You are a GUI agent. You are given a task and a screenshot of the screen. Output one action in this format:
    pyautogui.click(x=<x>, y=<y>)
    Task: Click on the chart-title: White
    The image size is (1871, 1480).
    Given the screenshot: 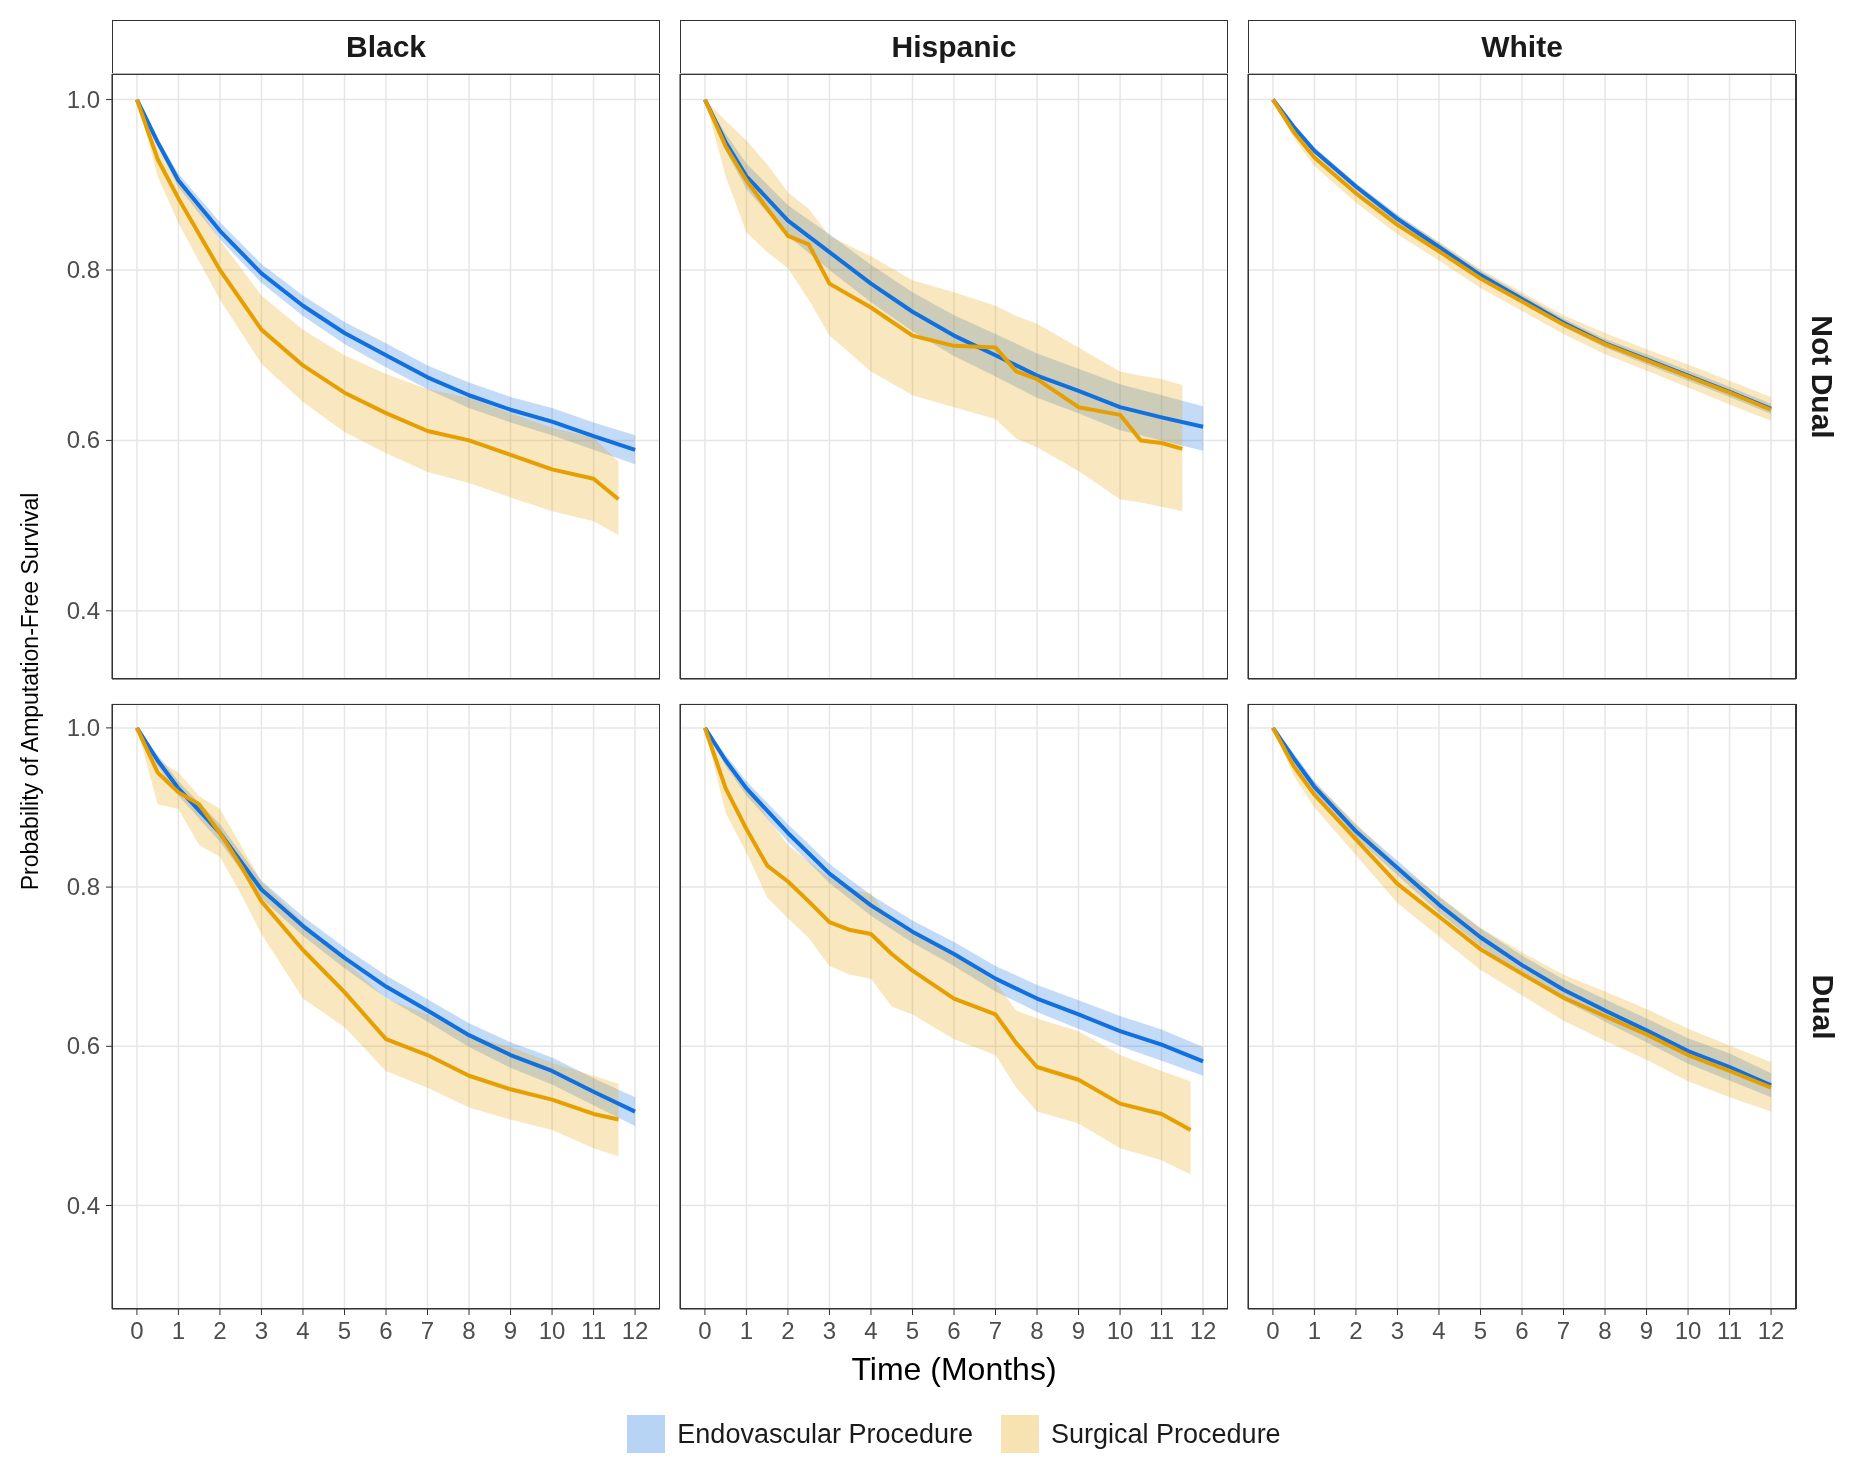 What is the action you would take?
    pyautogui.click(x=1522, y=47)
    